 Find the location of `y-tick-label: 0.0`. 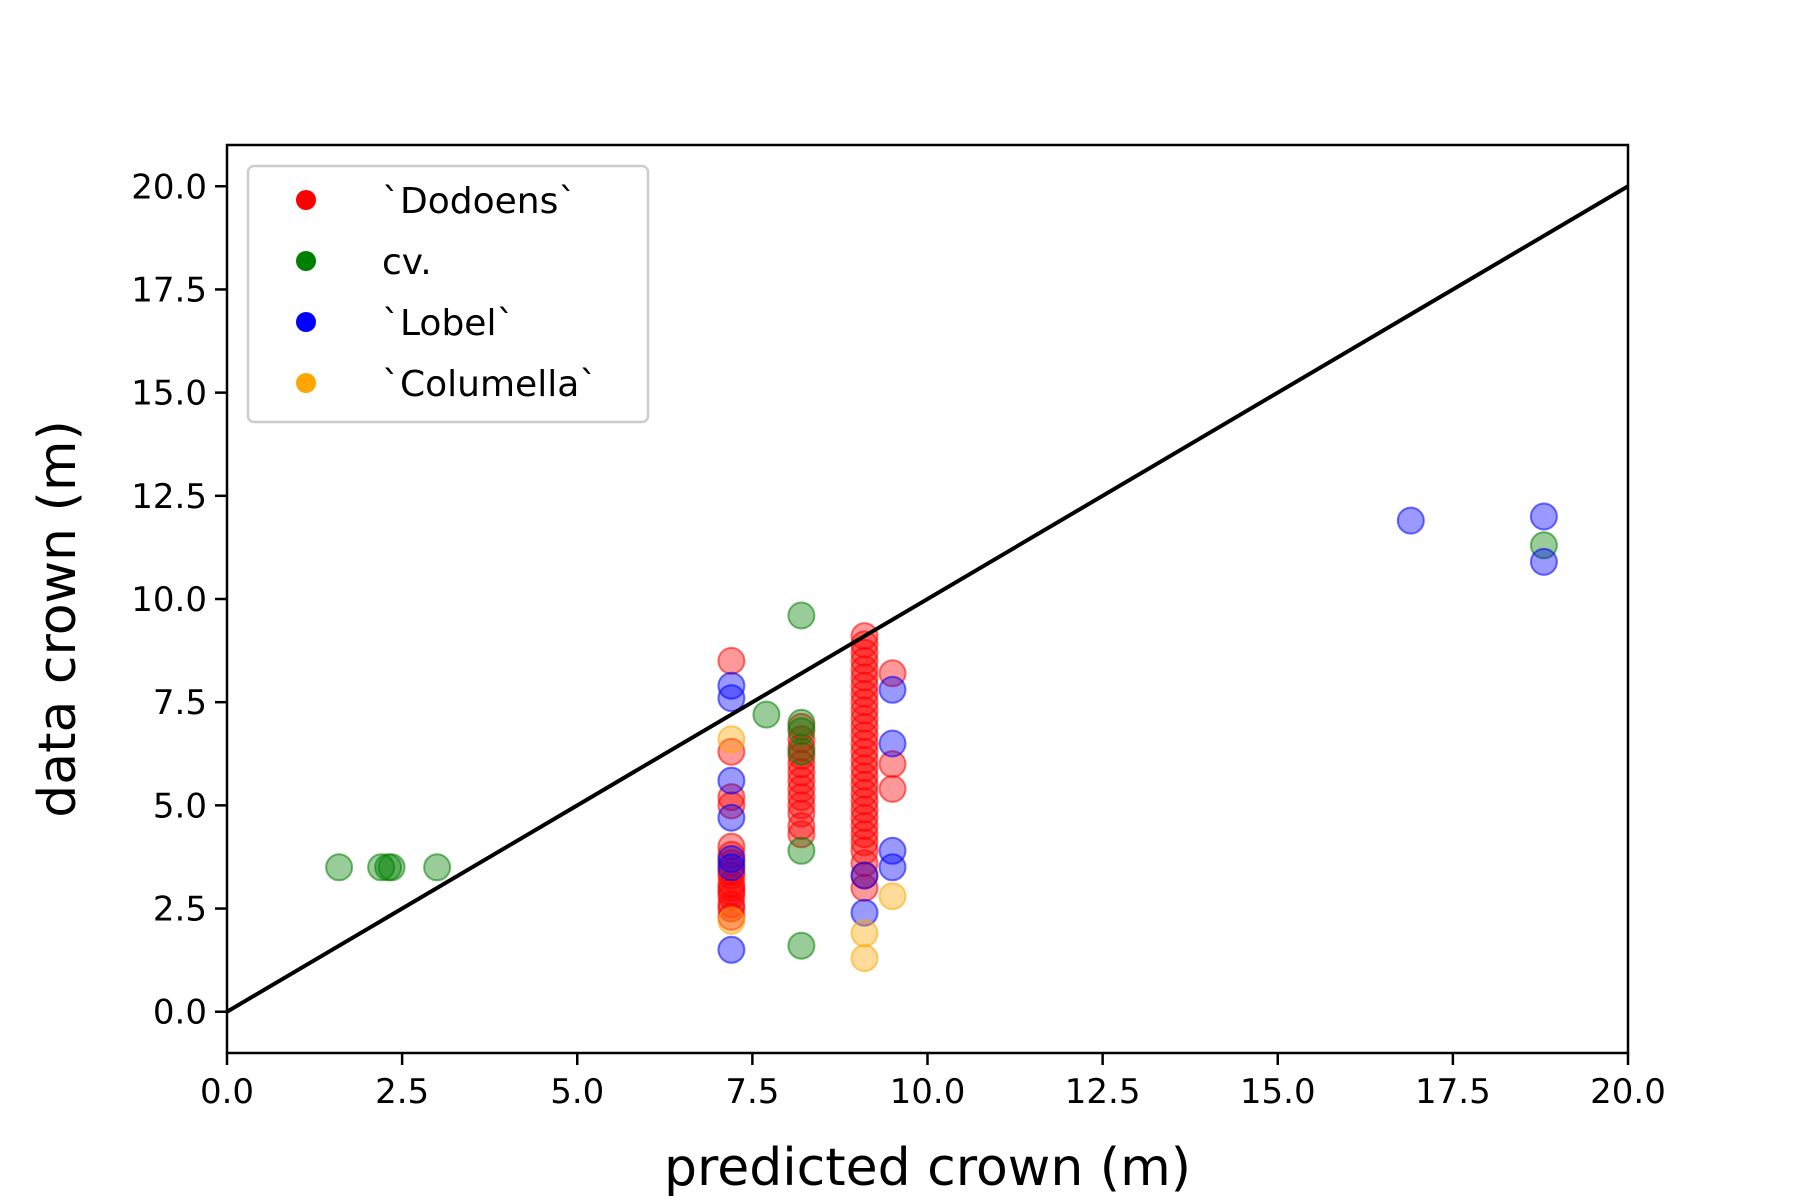

y-tick-label: 0.0 is located at coordinates (180, 1013).